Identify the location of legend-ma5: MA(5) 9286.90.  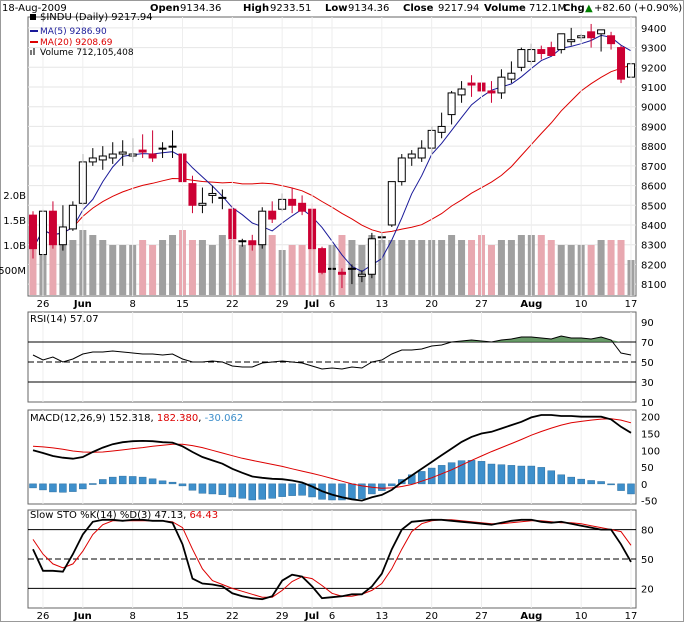
(73, 32).